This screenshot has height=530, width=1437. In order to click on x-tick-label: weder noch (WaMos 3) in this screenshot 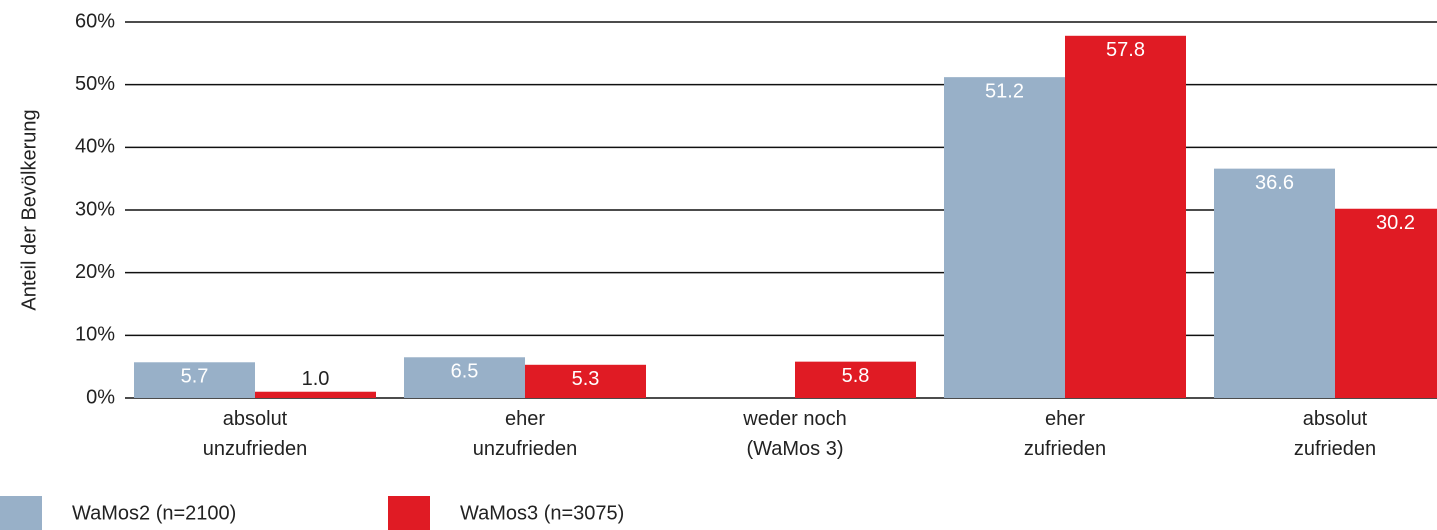, I will do `click(794, 434)`.